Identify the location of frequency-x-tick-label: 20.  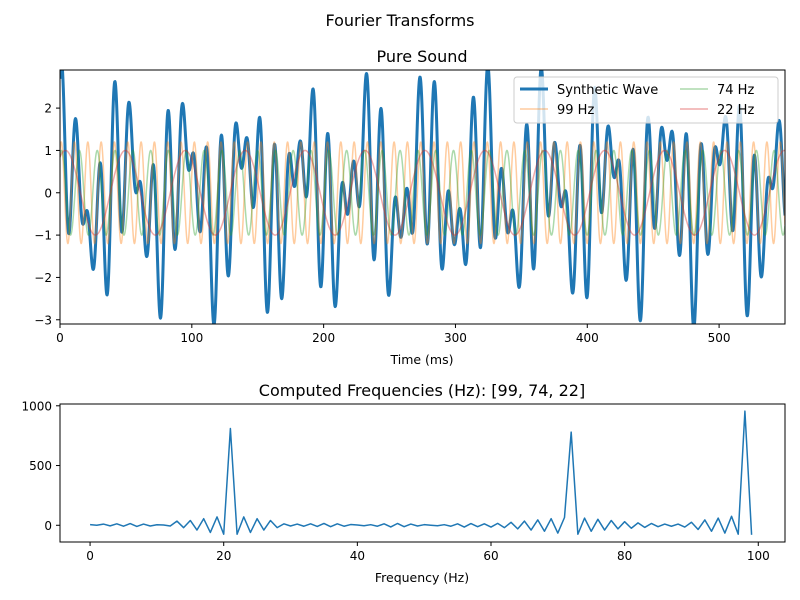
(223, 556).